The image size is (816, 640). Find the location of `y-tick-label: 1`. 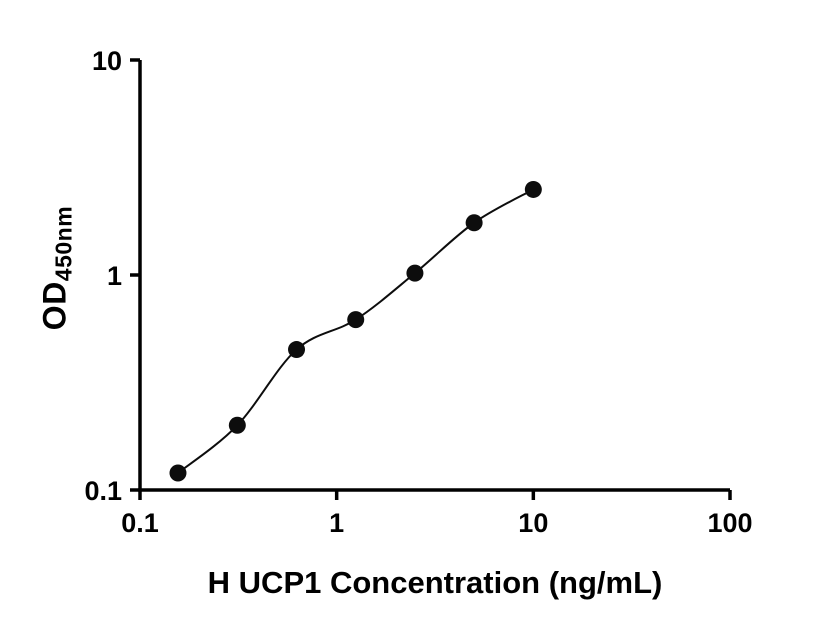

y-tick-label: 1 is located at coordinates (114, 276).